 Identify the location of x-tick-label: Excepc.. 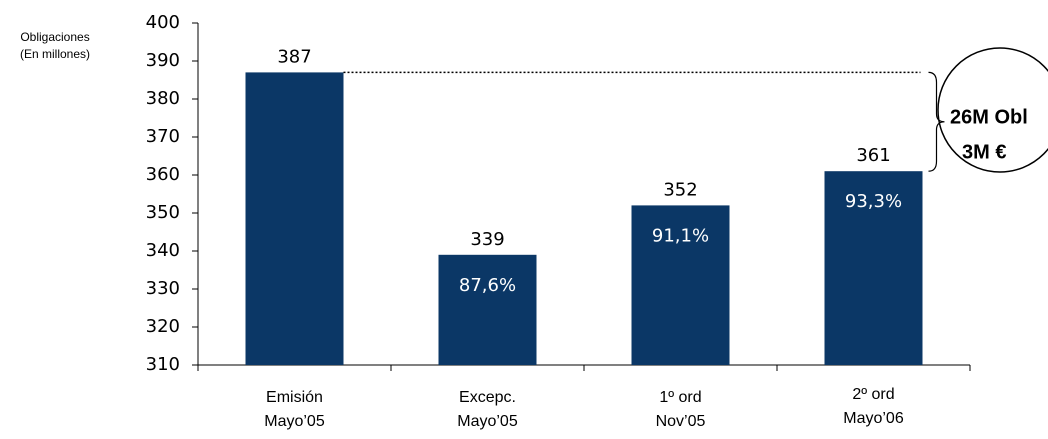
(487, 397).